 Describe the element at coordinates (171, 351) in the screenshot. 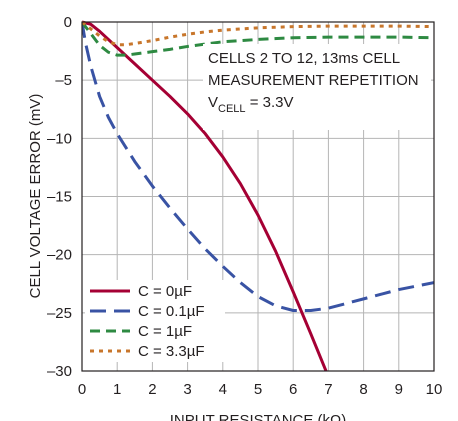

I see `legend-label: C = 3.3µF` at that location.